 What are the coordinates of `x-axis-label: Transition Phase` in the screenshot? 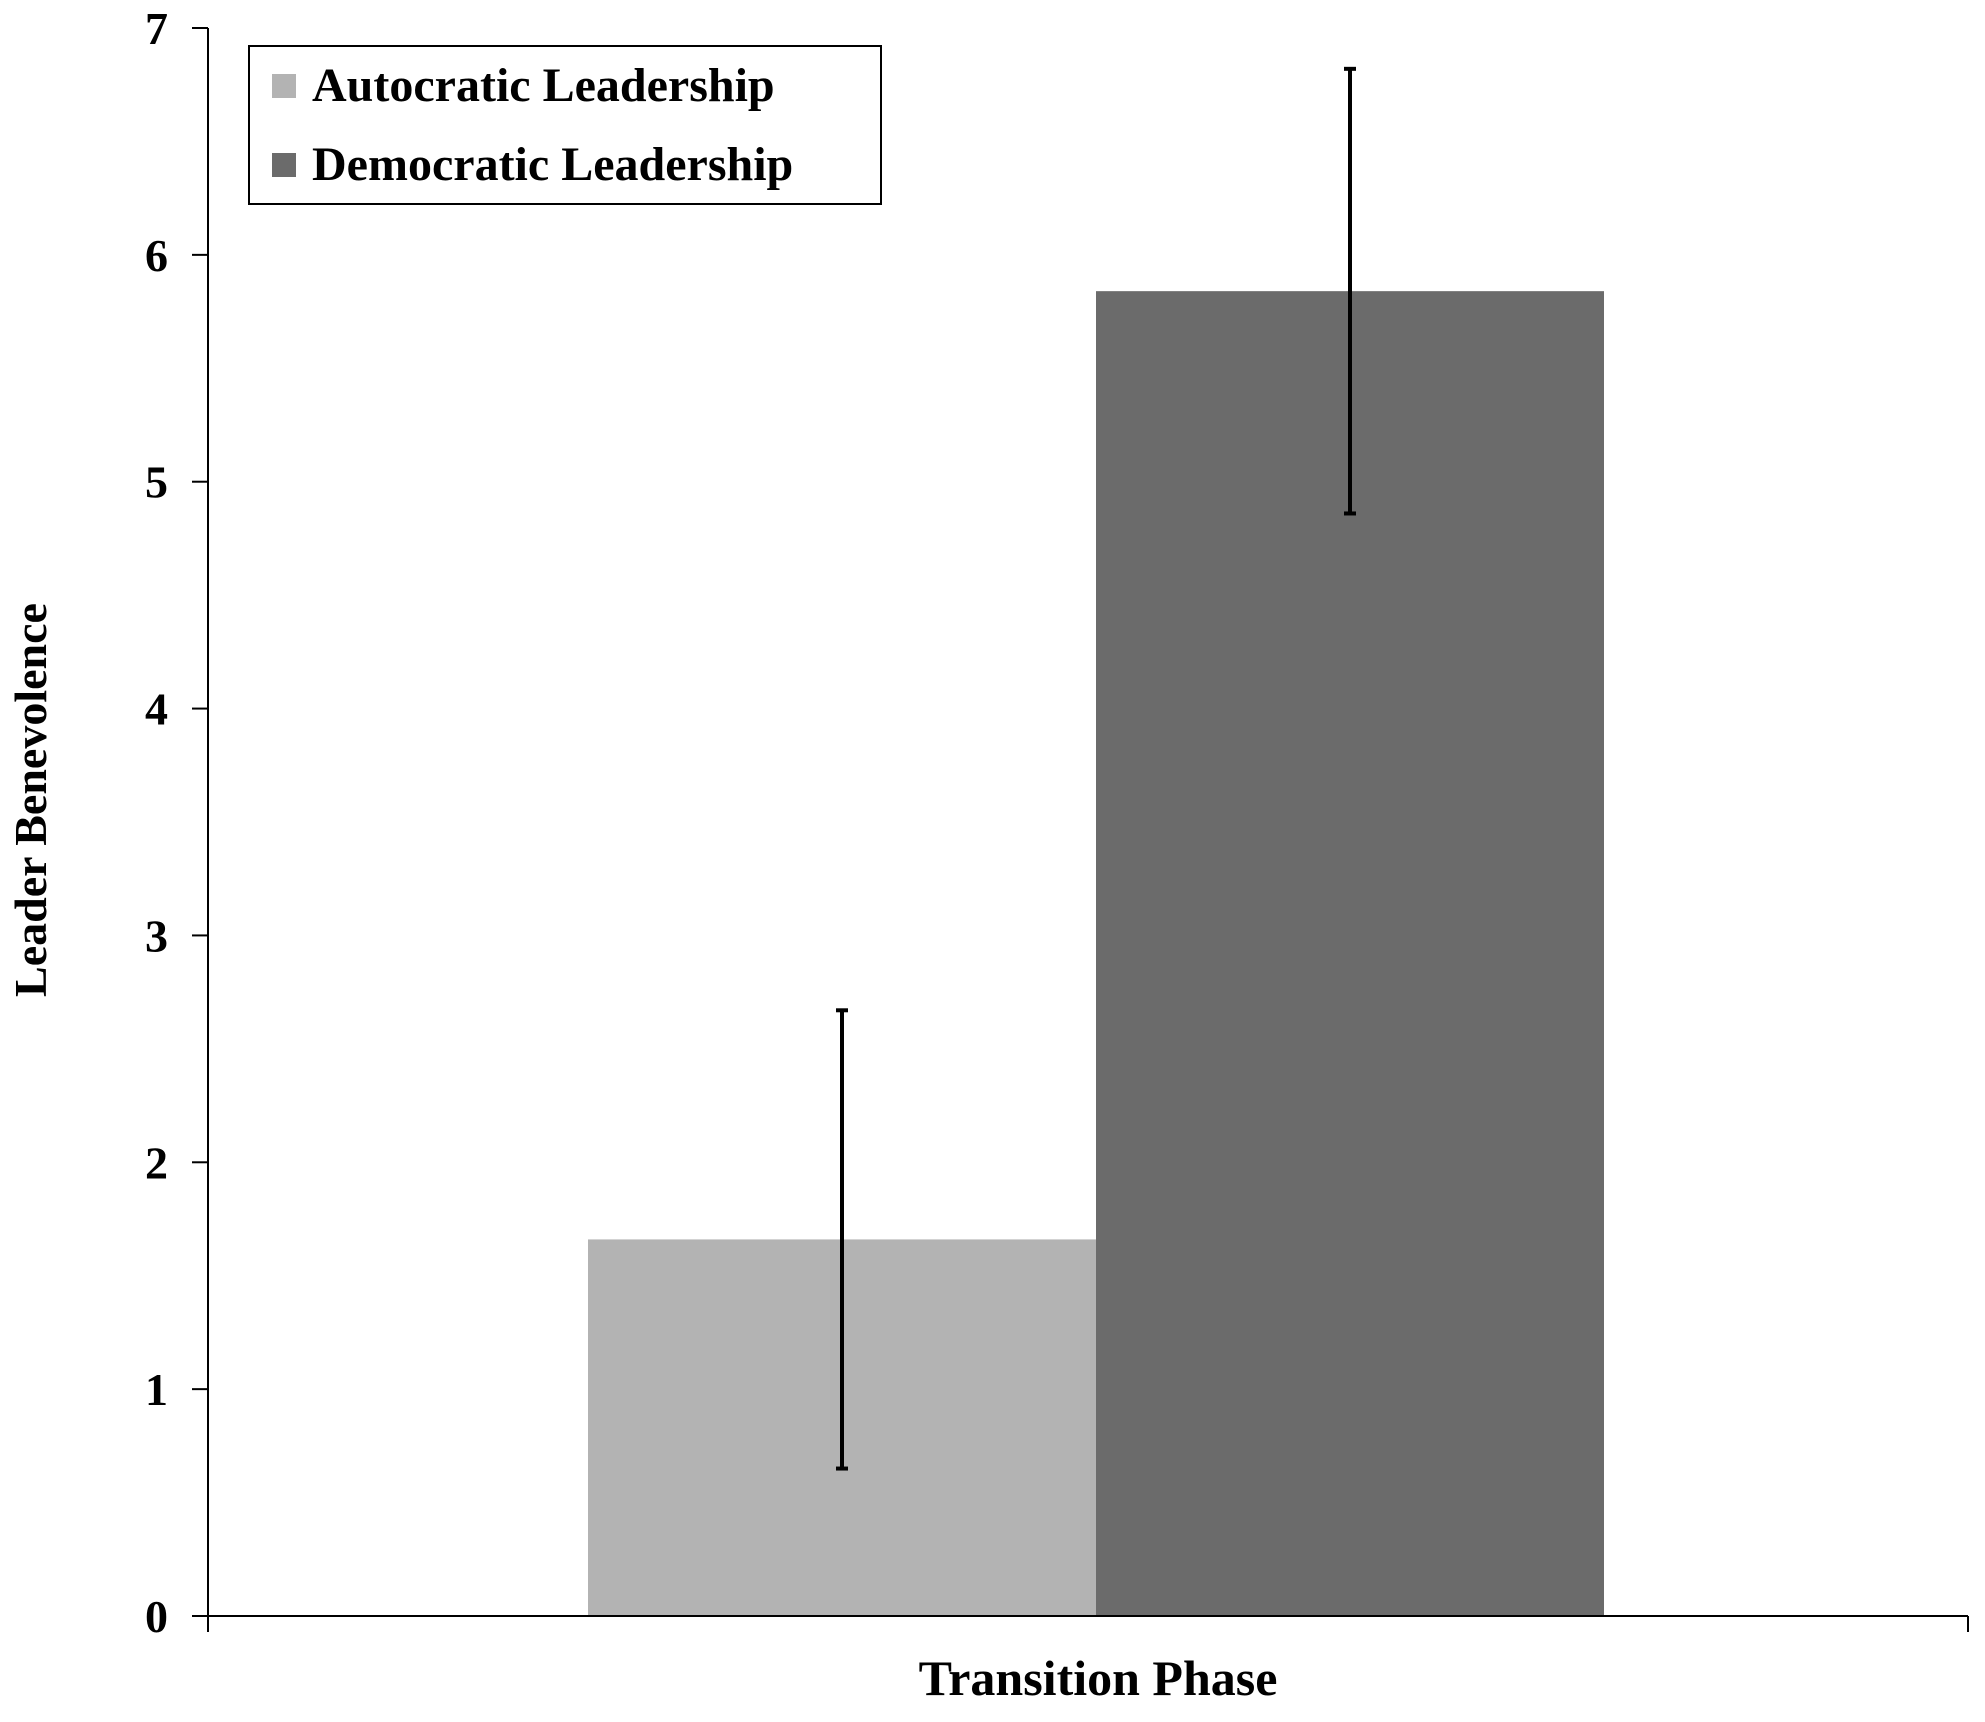 It's located at (1098, 1678).